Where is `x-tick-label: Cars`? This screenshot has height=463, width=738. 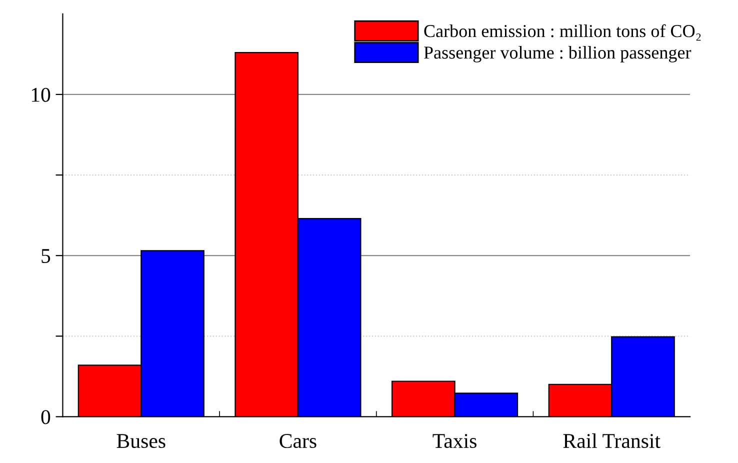 x-tick-label: Cars is located at coordinates (298, 441).